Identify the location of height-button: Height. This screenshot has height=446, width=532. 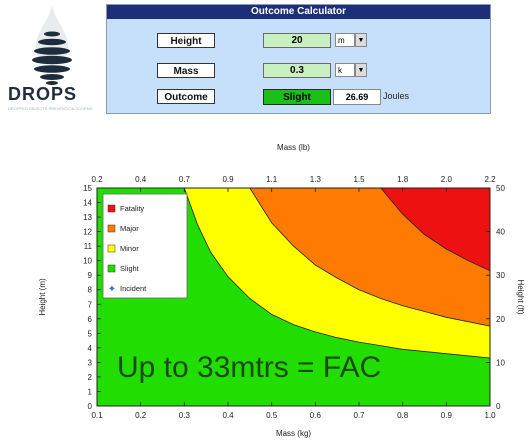
(186, 40).